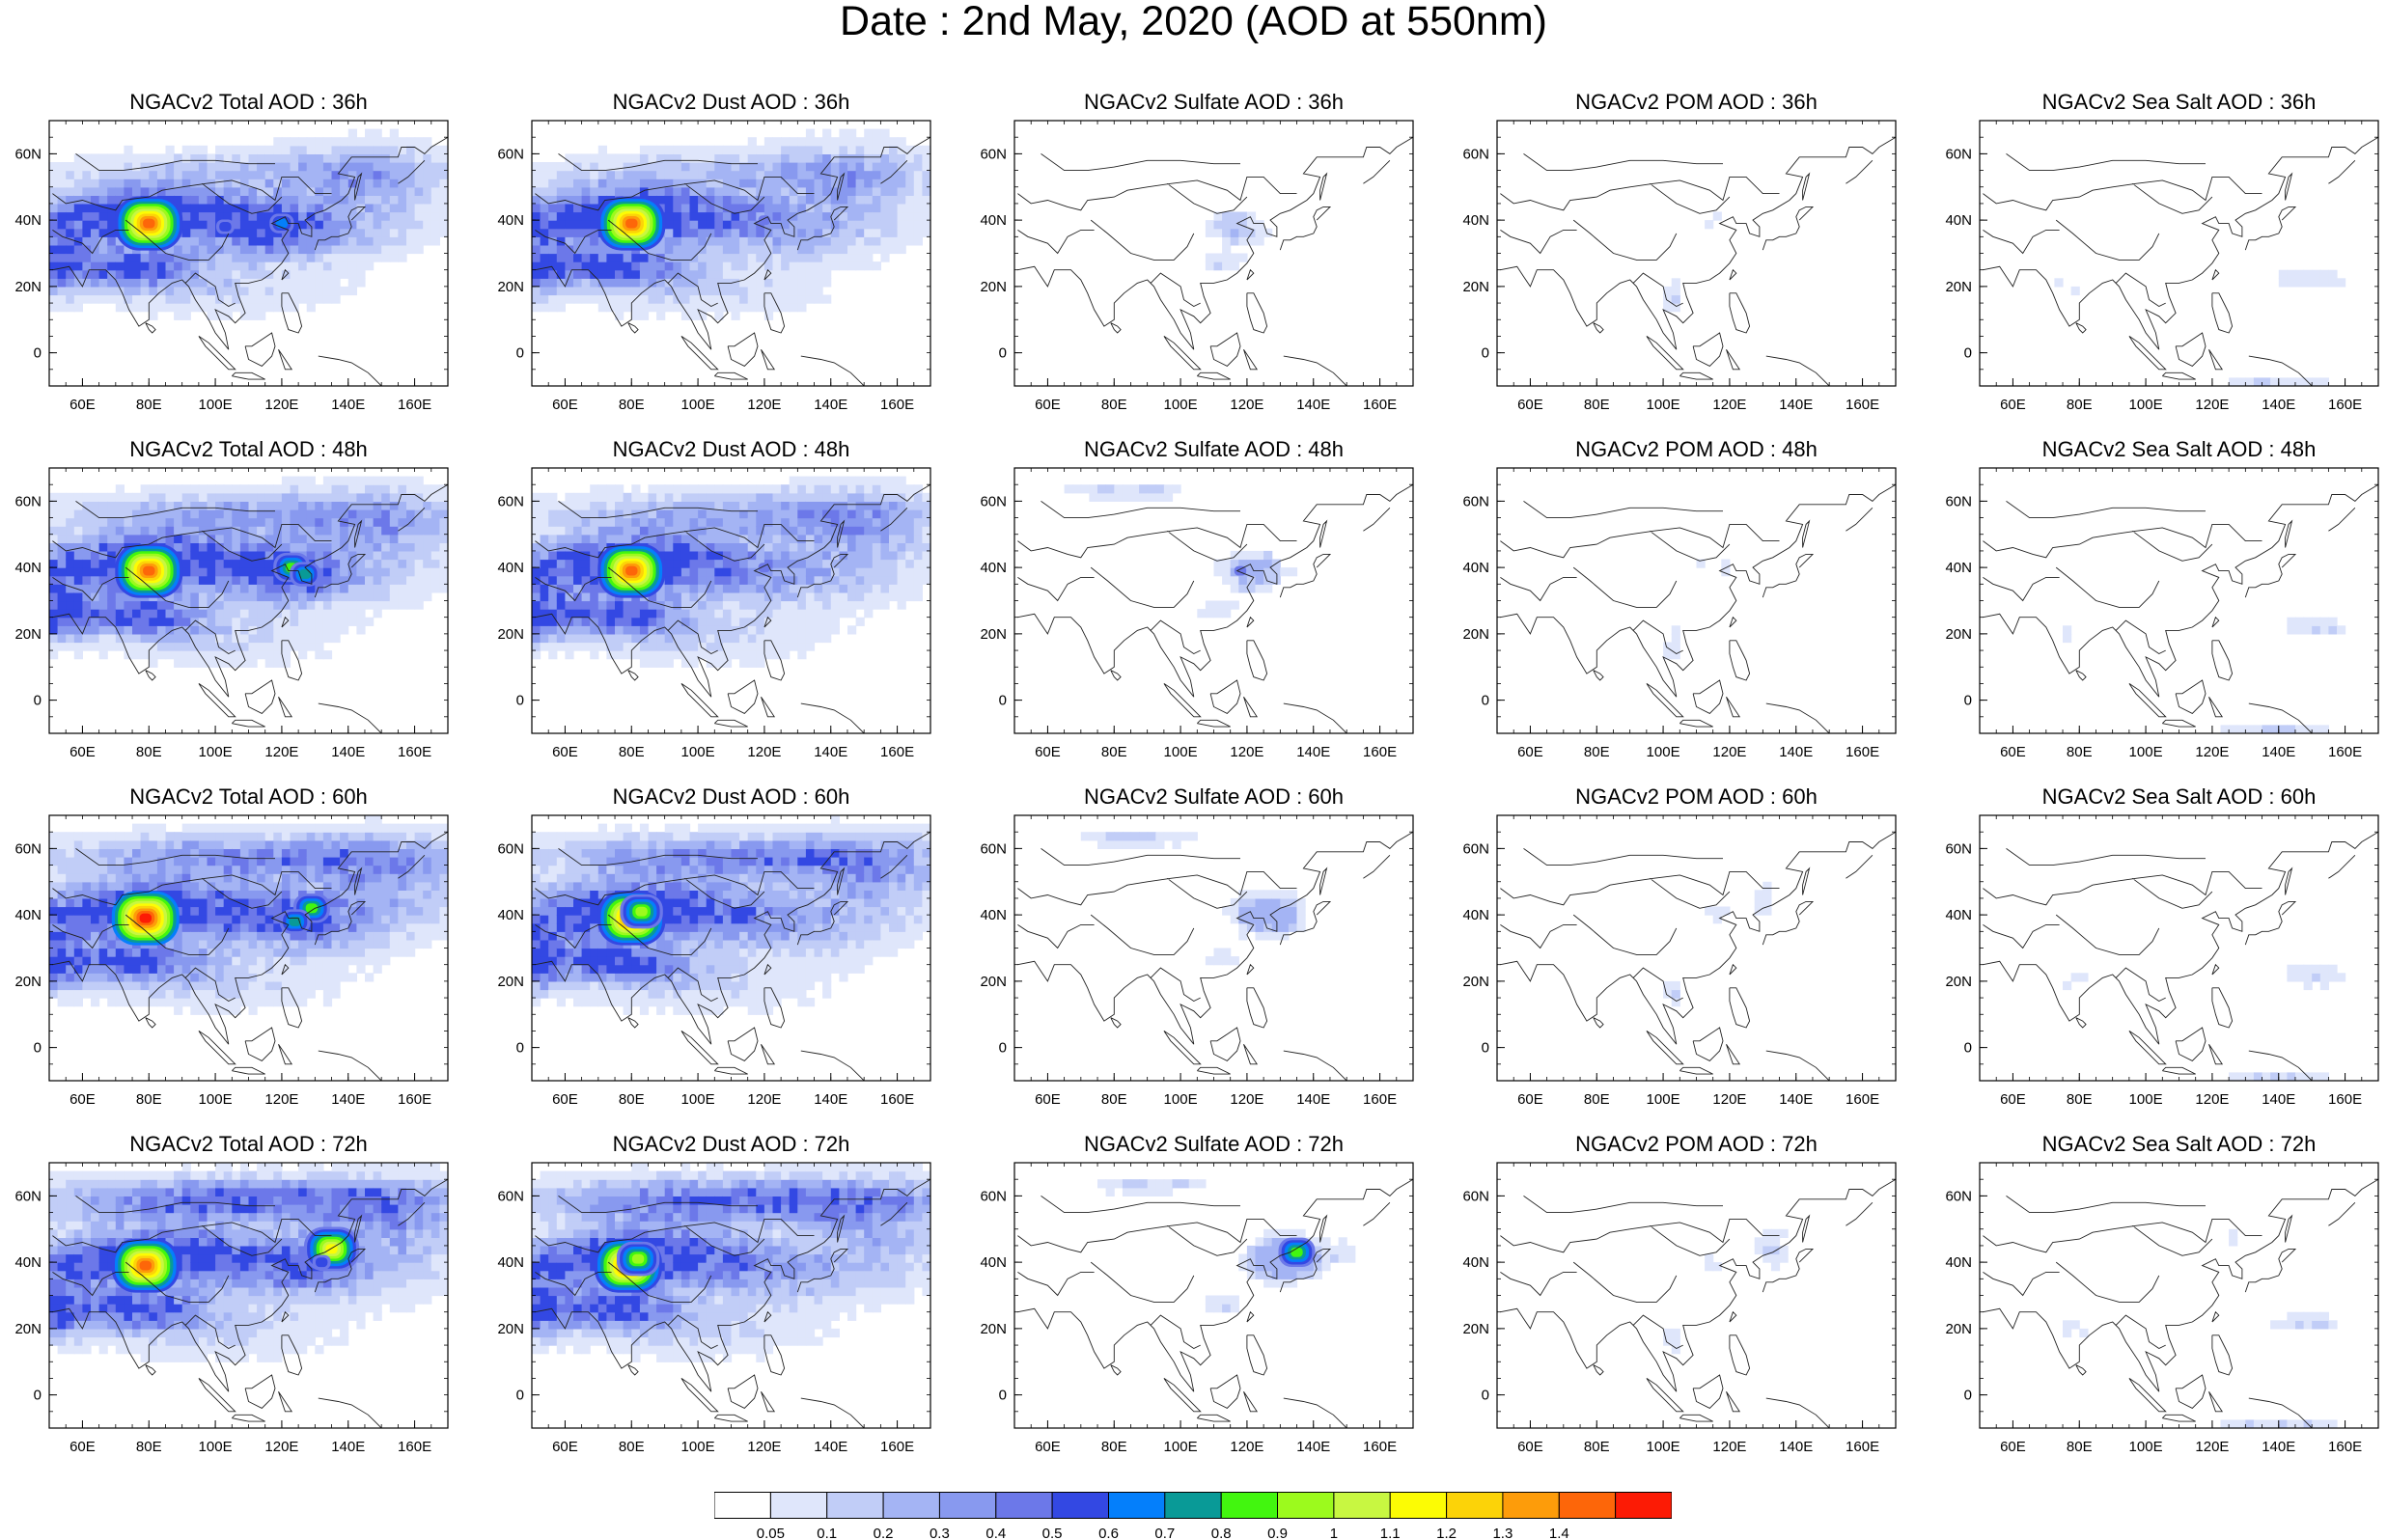 The height and width of the screenshot is (1540, 2387). I want to click on colorbar-label: 0.05, so click(771, 1533).